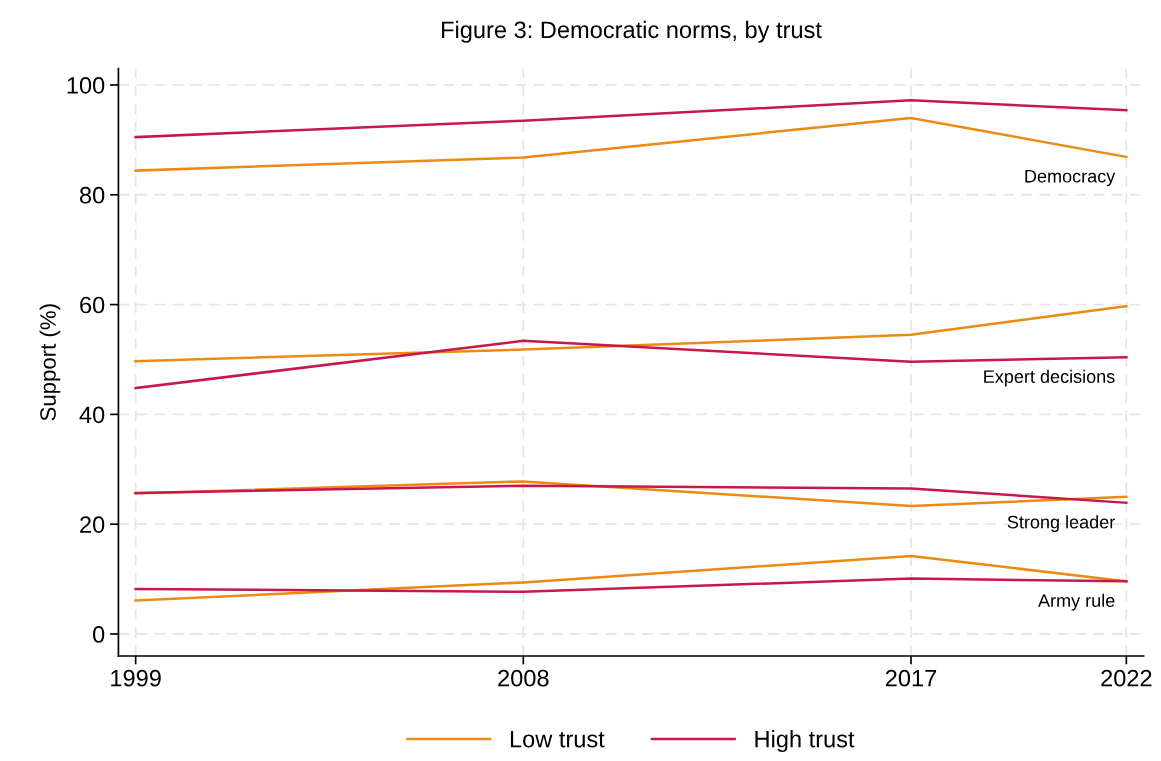 This screenshot has width=1161, height=761. What do you see at coordinates (911, 678) in the screenshot?
I see `x-tick-label: 2017` at bounding box center [911, 678].